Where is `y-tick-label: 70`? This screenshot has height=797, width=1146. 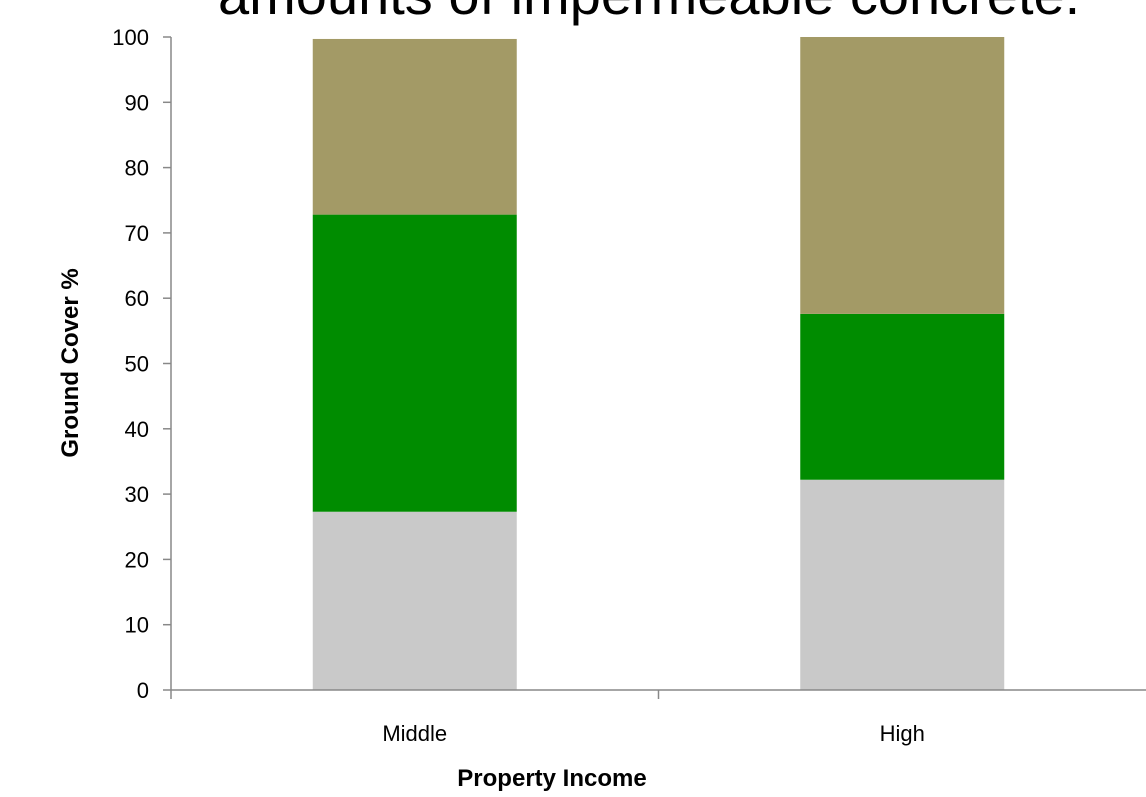
y-tick-label: 70 is located at coordinates (137, 233).